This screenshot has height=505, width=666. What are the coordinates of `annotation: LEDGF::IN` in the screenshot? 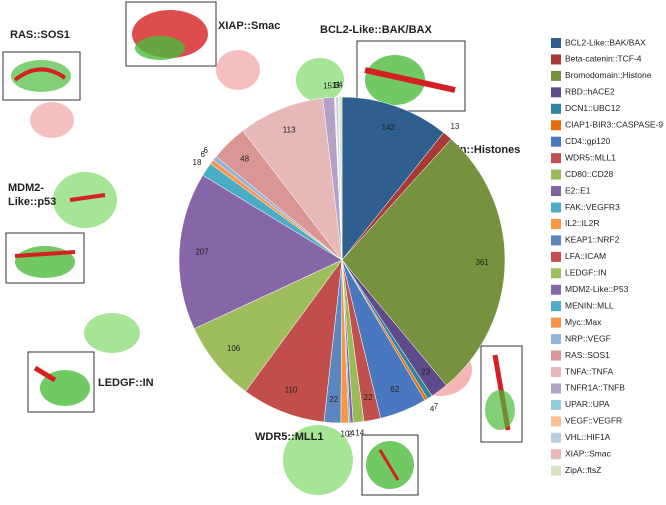 It's located at (126, 383).